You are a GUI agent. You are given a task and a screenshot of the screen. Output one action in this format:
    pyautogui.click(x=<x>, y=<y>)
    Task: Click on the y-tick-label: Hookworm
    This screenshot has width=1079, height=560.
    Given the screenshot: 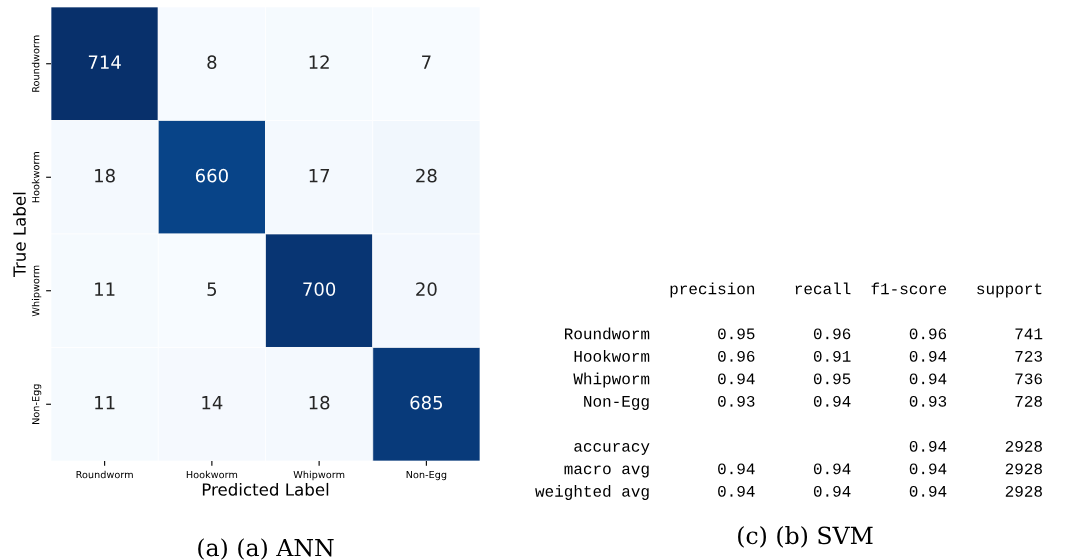 What is the action you would take?
    pyautogui.click(x=35, y=177)
    